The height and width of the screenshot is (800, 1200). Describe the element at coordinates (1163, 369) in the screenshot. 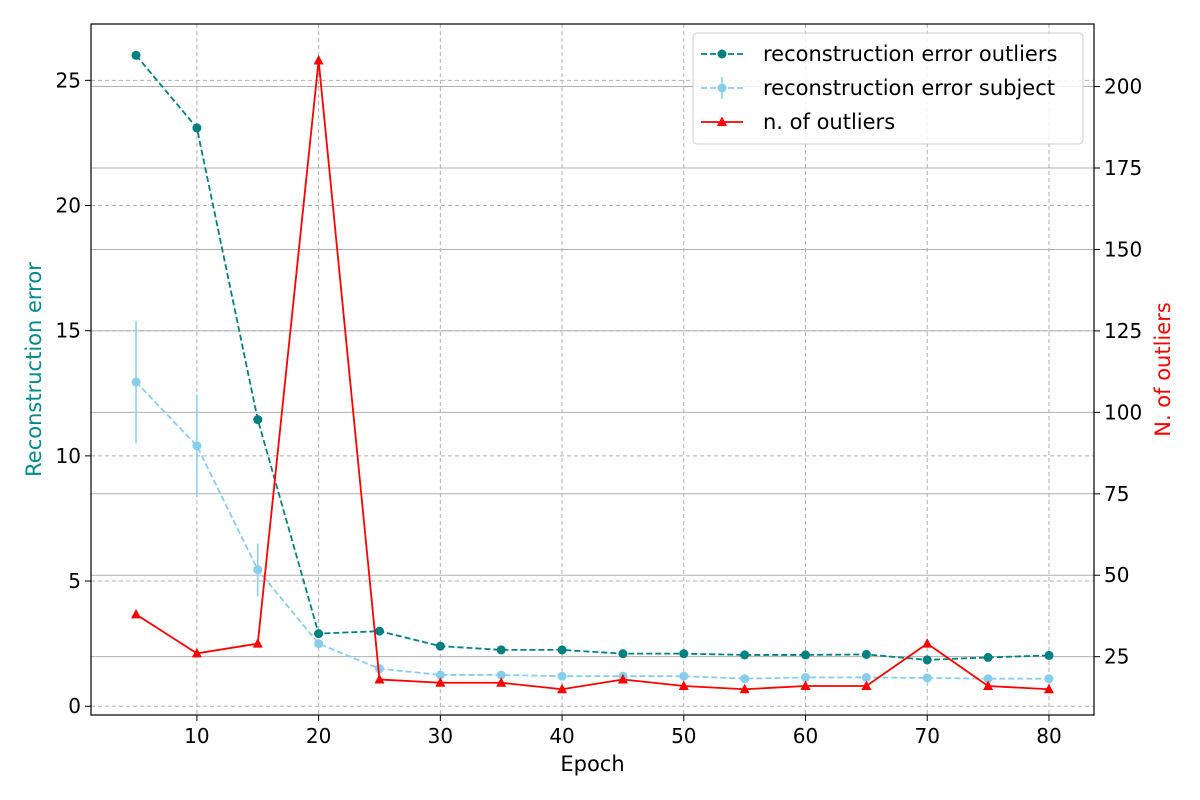

I see `y-axis-right-label: N. of outliers` at that location.